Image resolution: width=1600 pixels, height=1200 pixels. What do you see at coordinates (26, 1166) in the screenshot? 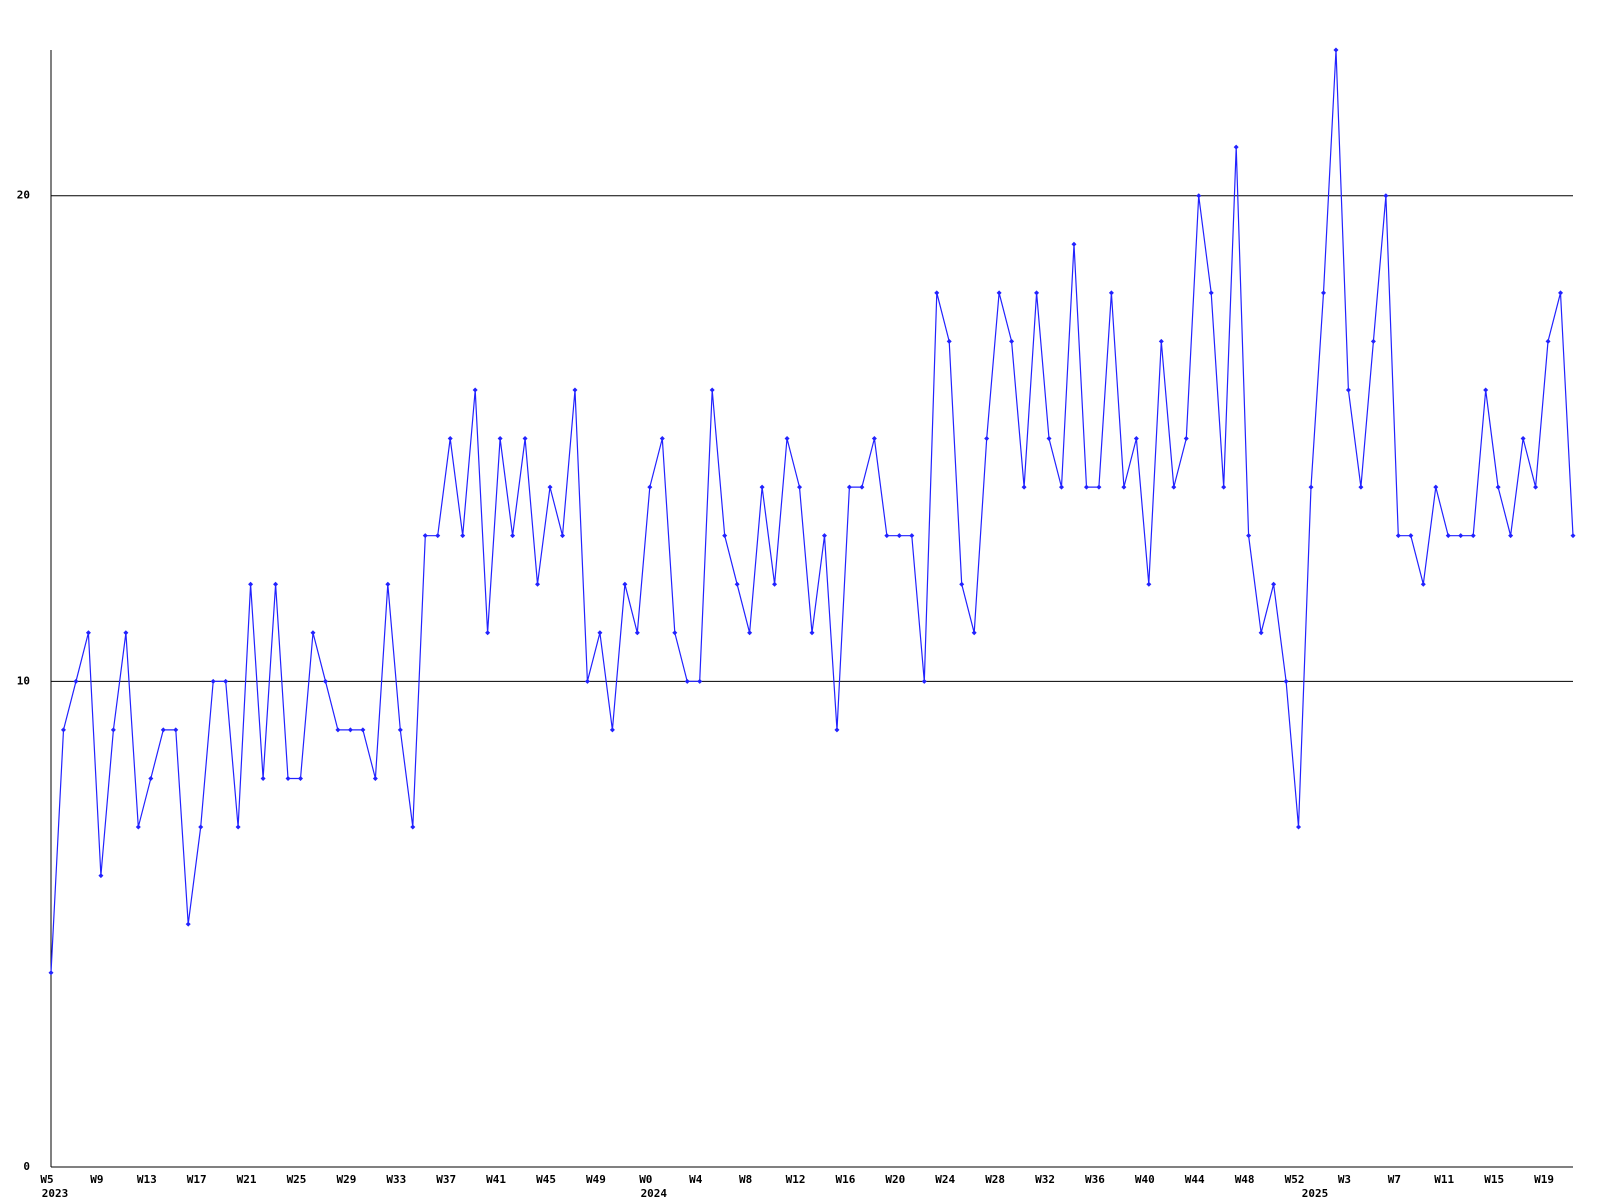
I see `y-tick-label: 0` at bounding box center [26, 1166].